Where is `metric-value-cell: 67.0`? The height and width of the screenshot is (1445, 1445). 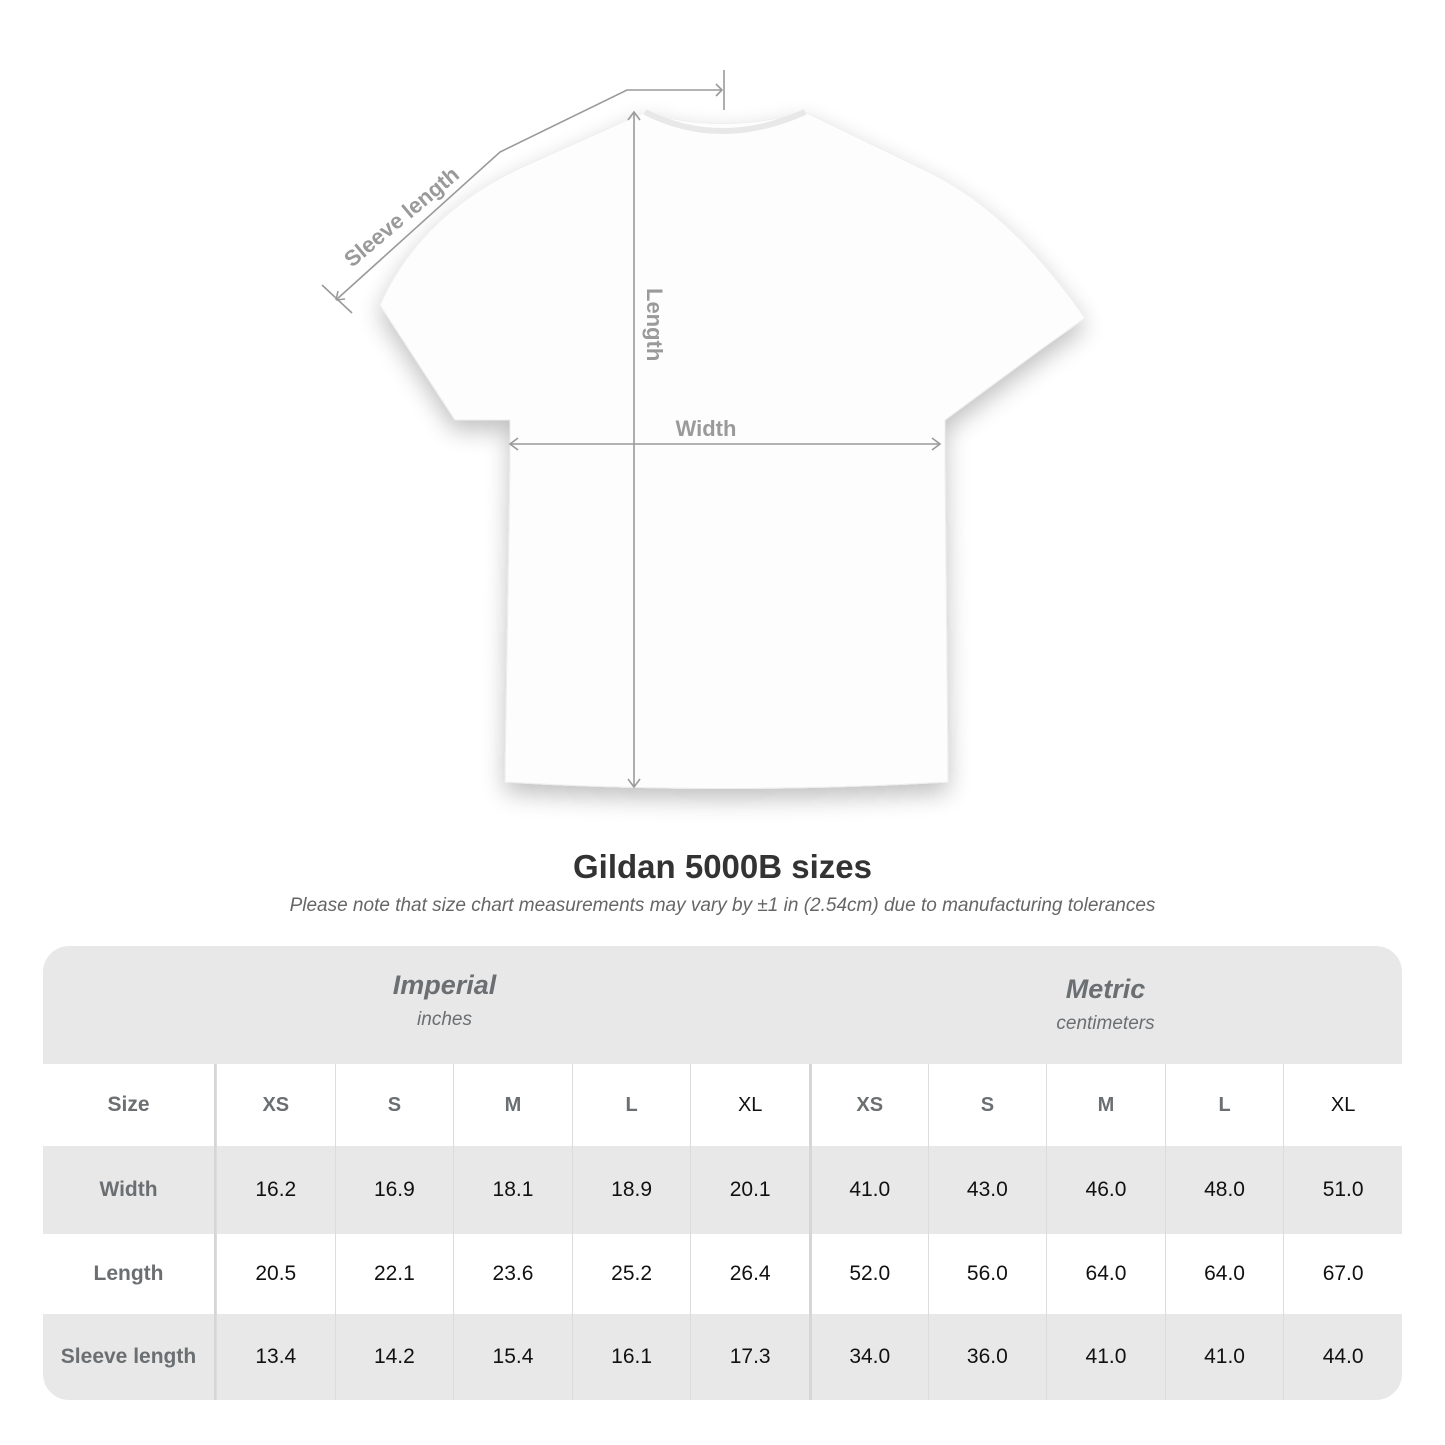 metric-value-cell: 67.0 is located at coordinates (1342, 1274).